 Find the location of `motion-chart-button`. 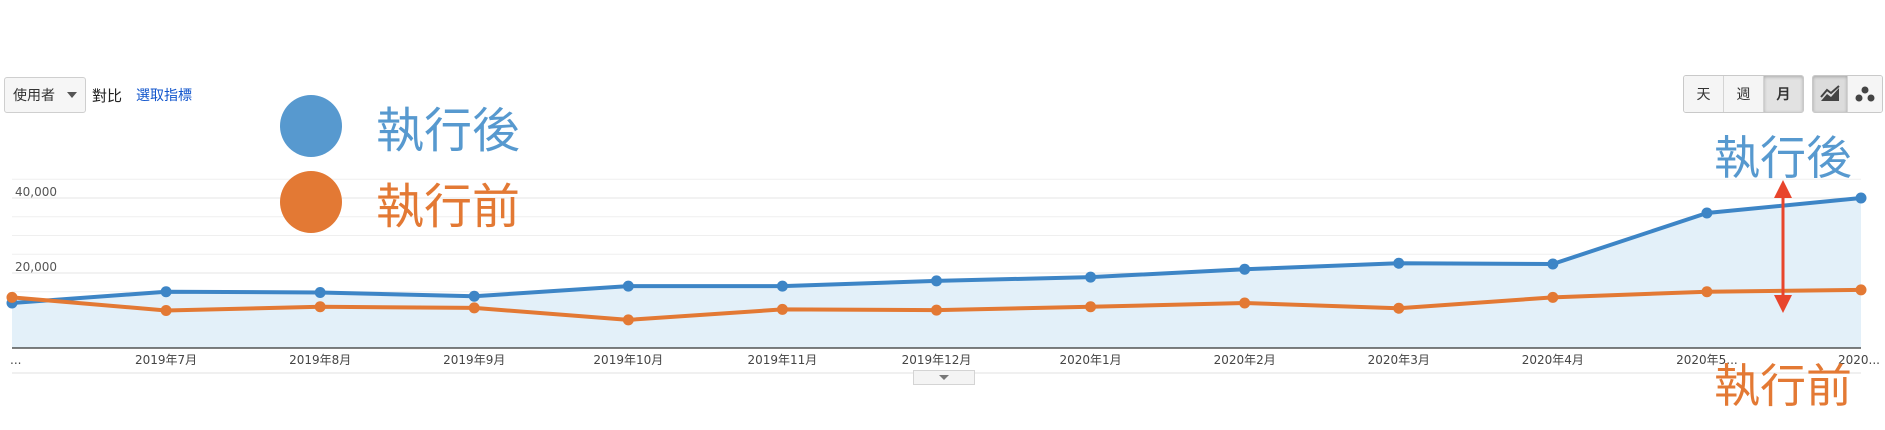

motion-chart-button is located at coordinates (1865, 94).